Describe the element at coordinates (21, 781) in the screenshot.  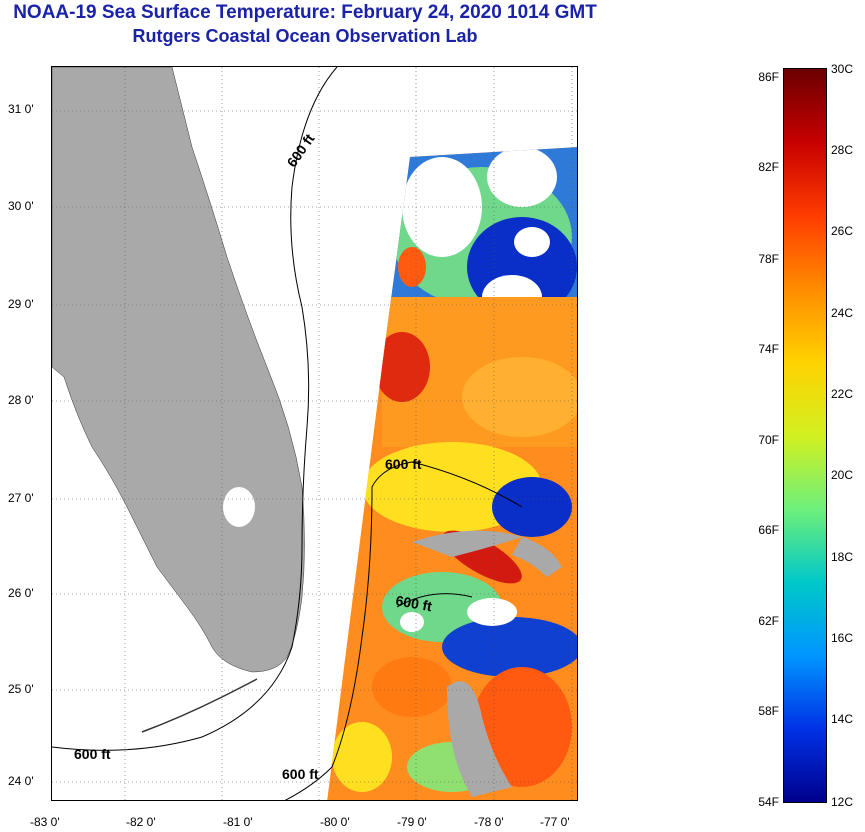
I see `lat-label: 24 0'` at that location.